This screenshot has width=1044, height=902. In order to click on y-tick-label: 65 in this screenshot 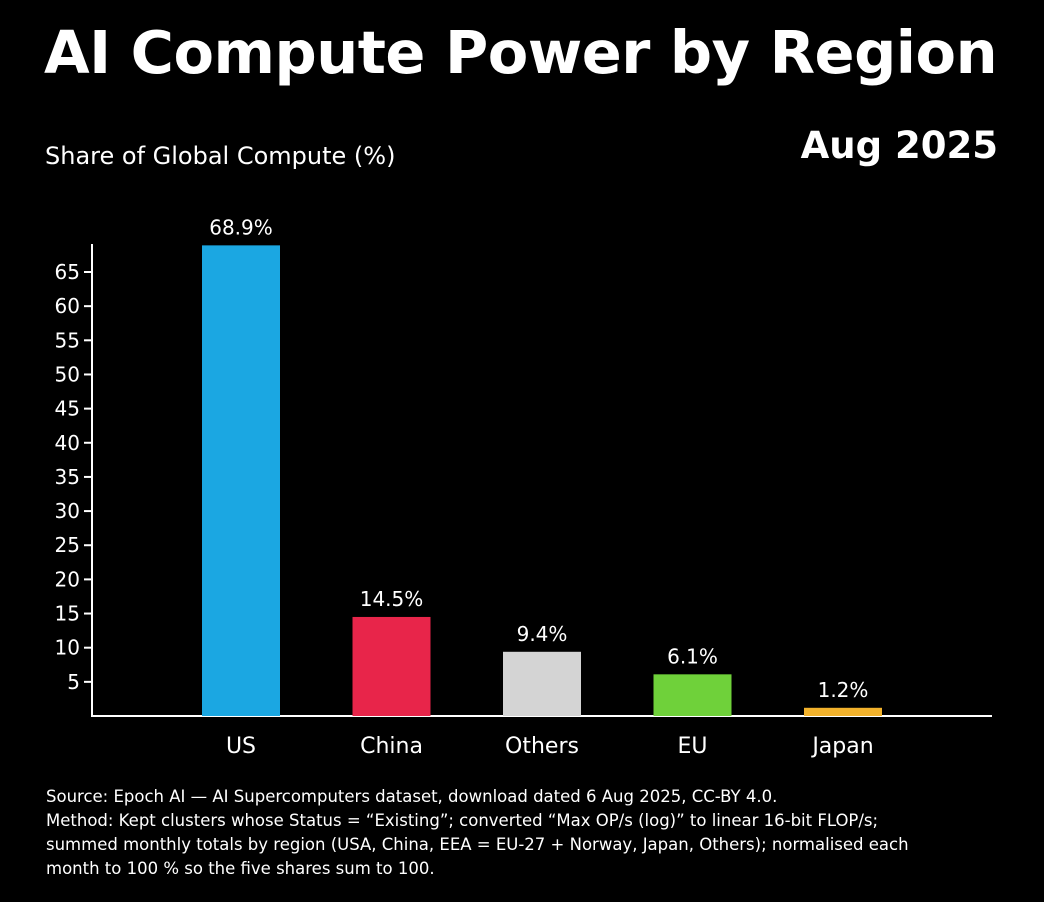, I will do `click(67, 272)`.